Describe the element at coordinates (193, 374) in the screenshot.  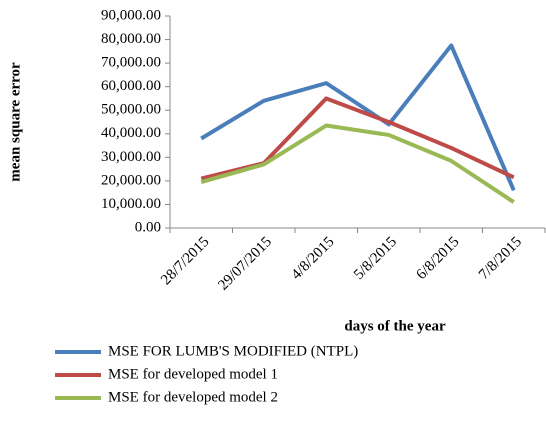
I see `legend-label: MSE for developed model 1` at that location.